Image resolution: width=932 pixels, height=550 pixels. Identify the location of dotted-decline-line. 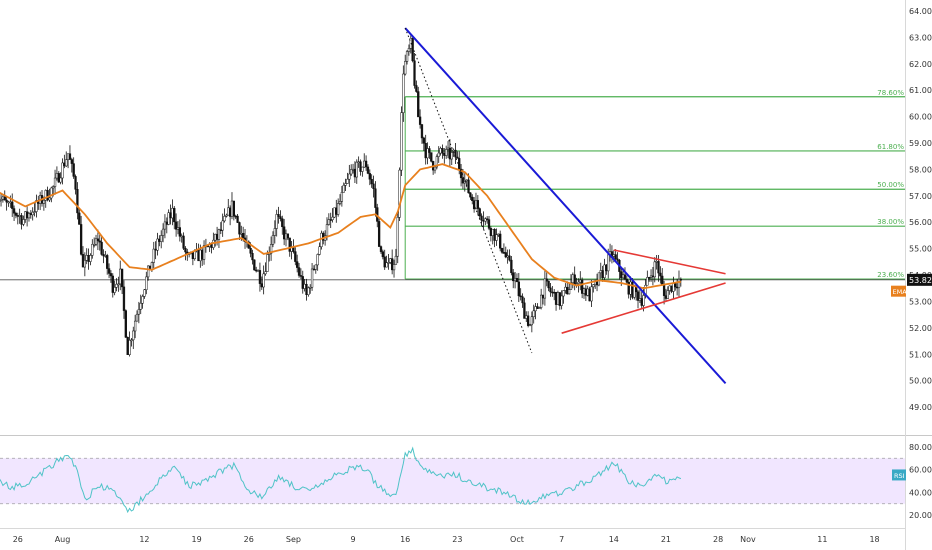
(468, 190).